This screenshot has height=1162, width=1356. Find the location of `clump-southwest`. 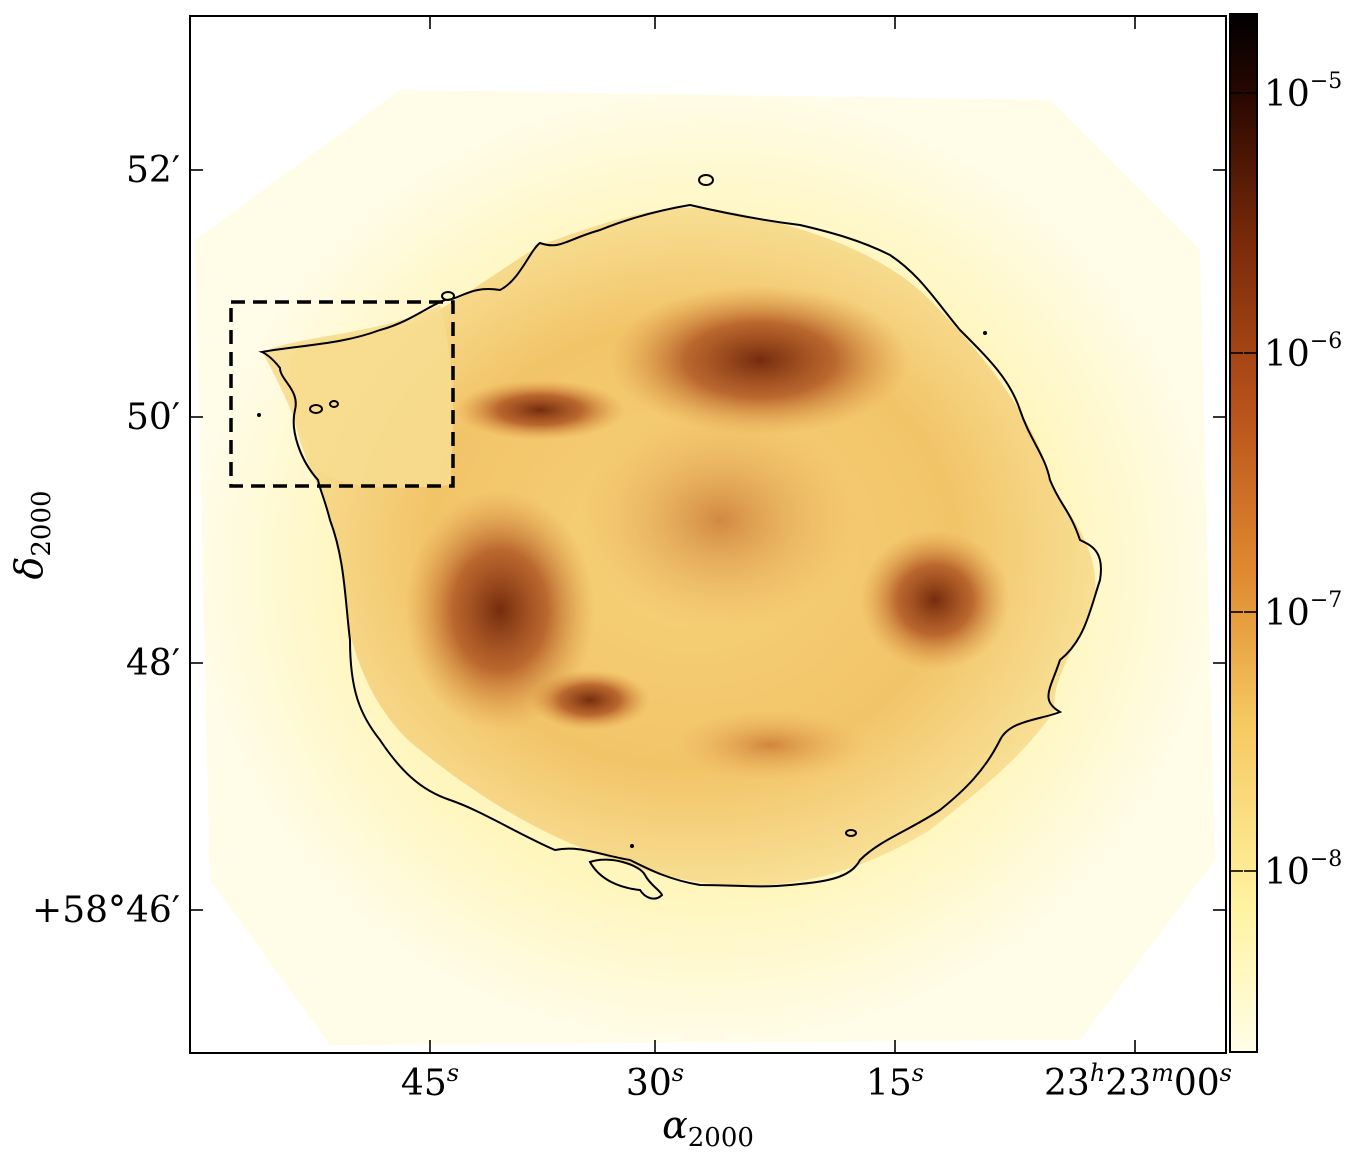

clump-southwest is located at coordinates (590, 700).